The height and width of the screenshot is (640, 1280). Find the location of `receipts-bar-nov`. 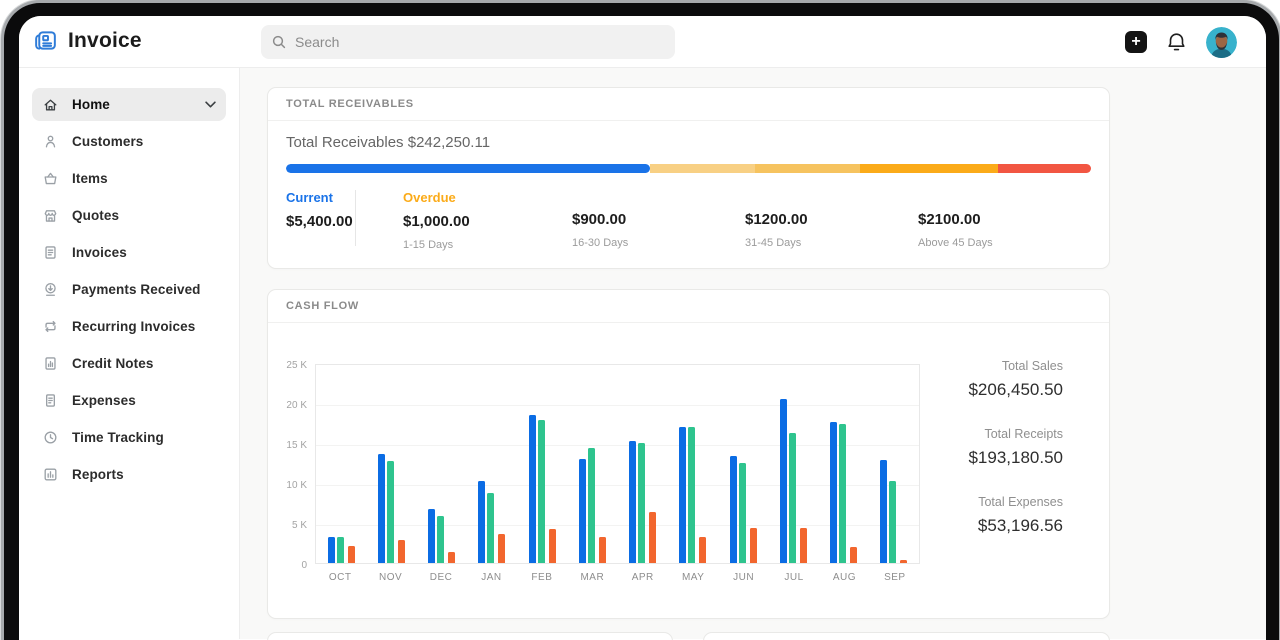

receipts-bar-nov is located at coordinates (390, 512).